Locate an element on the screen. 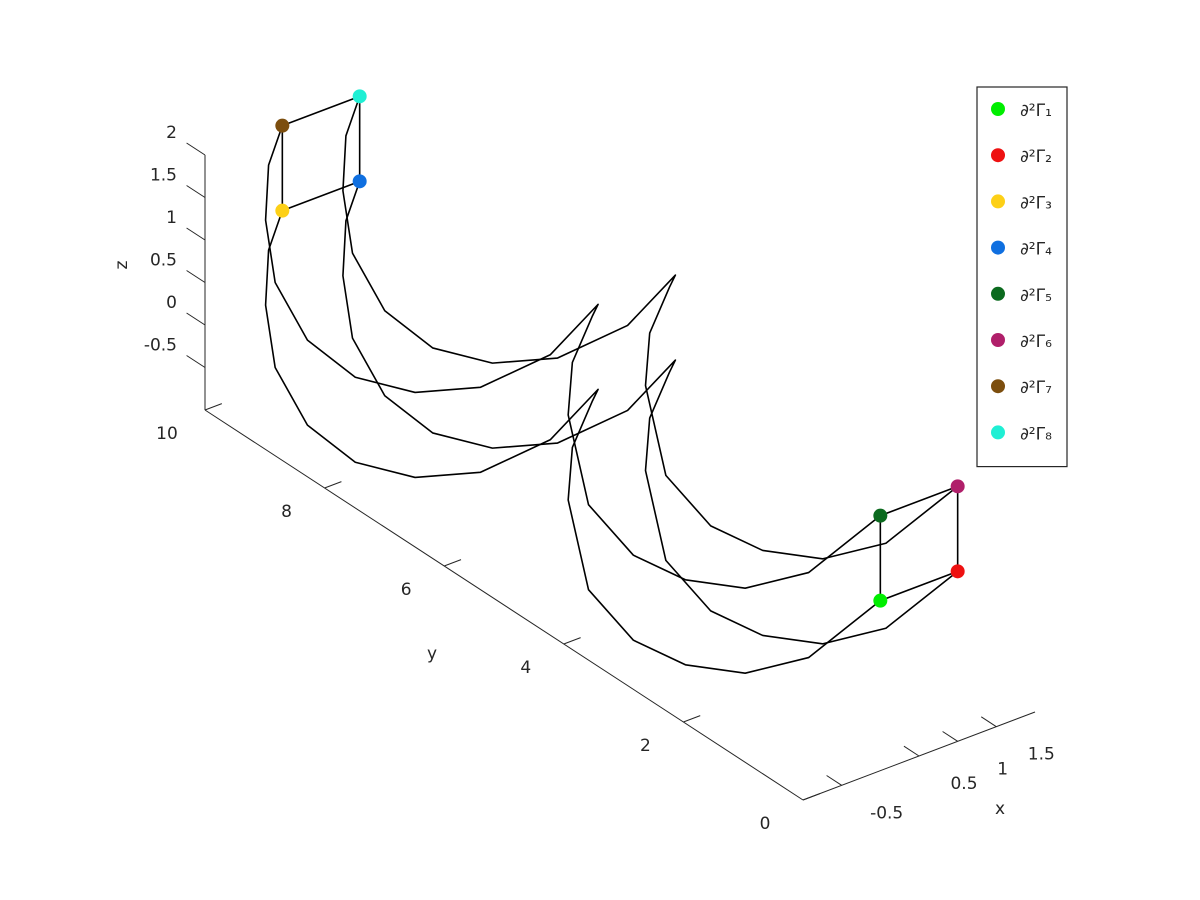 This screenshot has height=900, width=1200. legend-label: ∂²Γ₆ is located at coordinates (1036, 342).